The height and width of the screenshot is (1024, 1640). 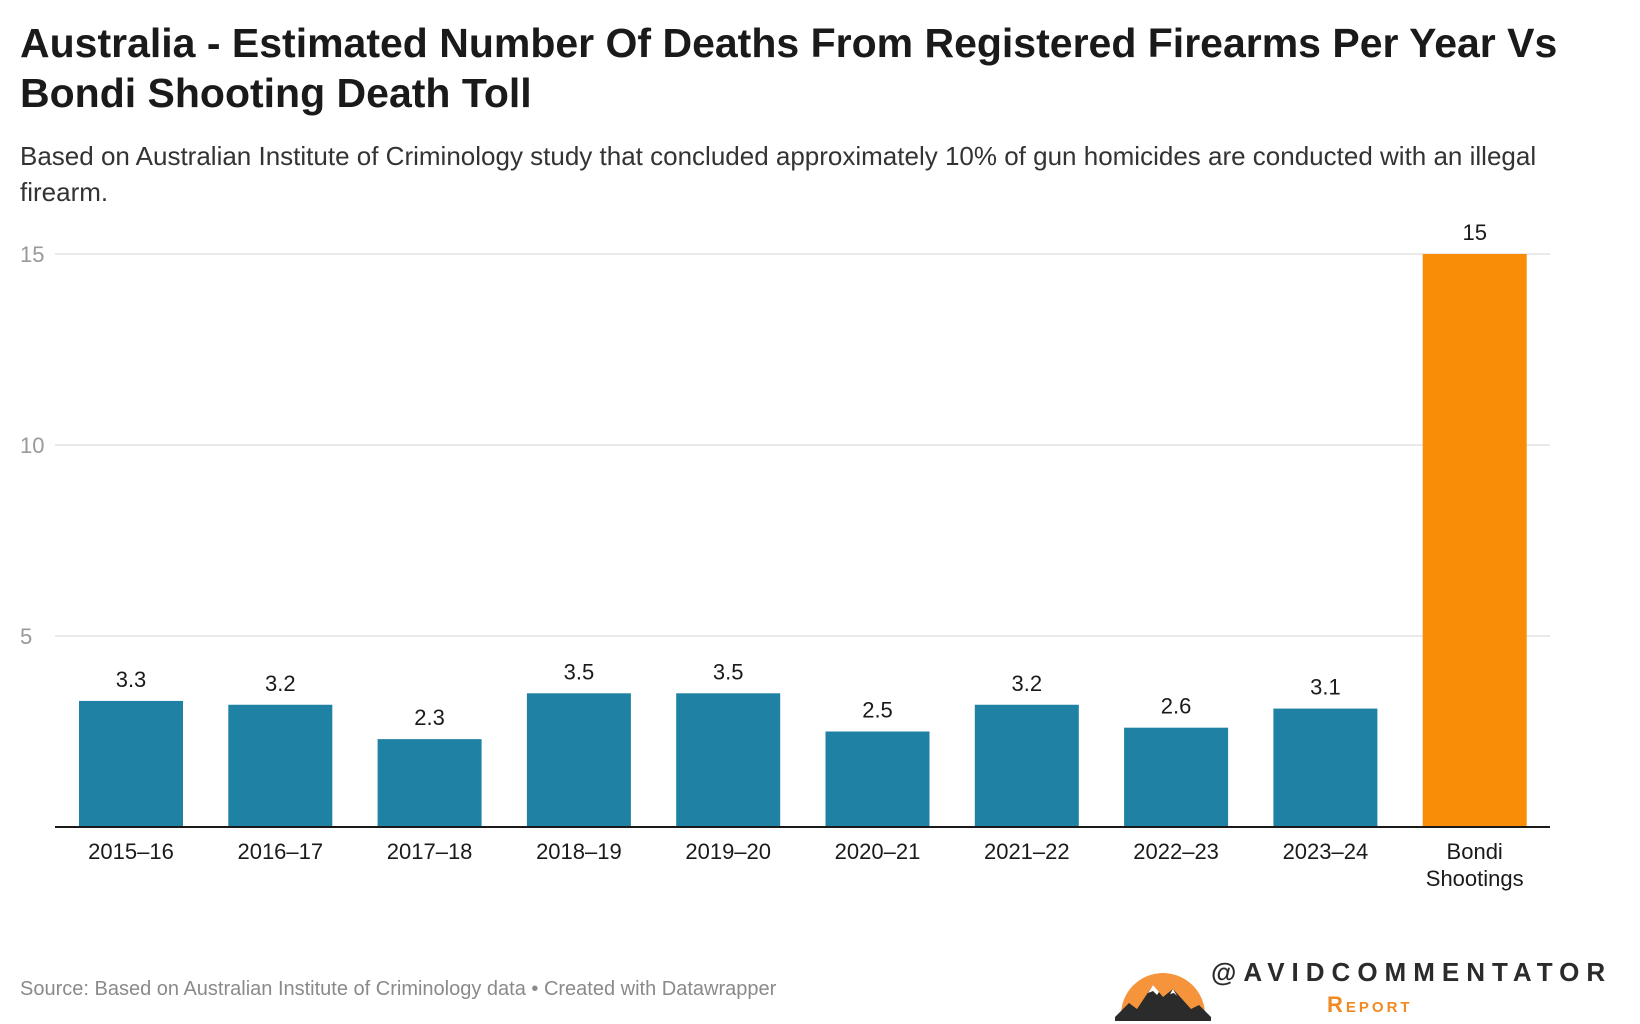 What do you see at coordinates (1027, 851) in the screenshot?
I see `x-tick-label: 2021–22` at bounding box center [1027, 851].